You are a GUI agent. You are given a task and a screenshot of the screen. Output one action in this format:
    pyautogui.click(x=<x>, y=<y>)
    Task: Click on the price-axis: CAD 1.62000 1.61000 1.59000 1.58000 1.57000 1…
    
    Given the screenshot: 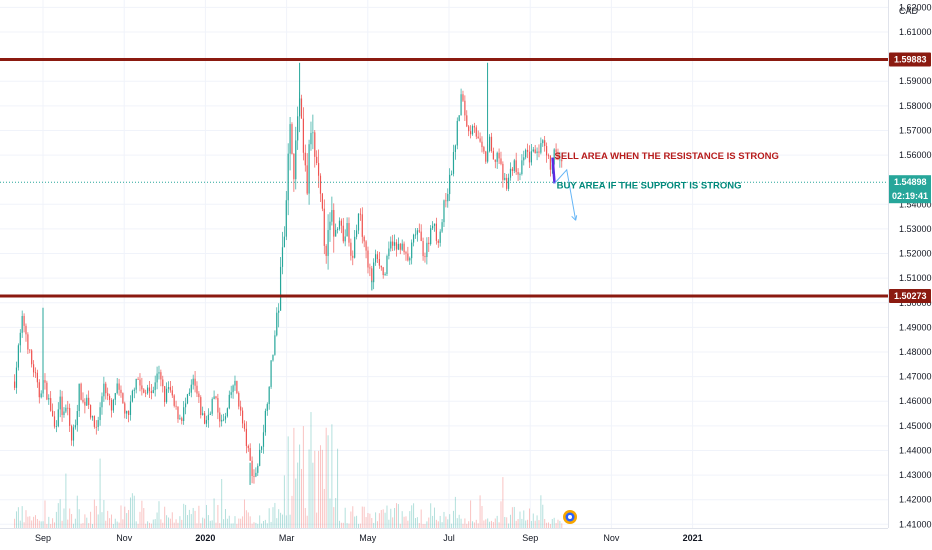 What is the action you would take?
    pyautogui.click(x=915, y=265)
    